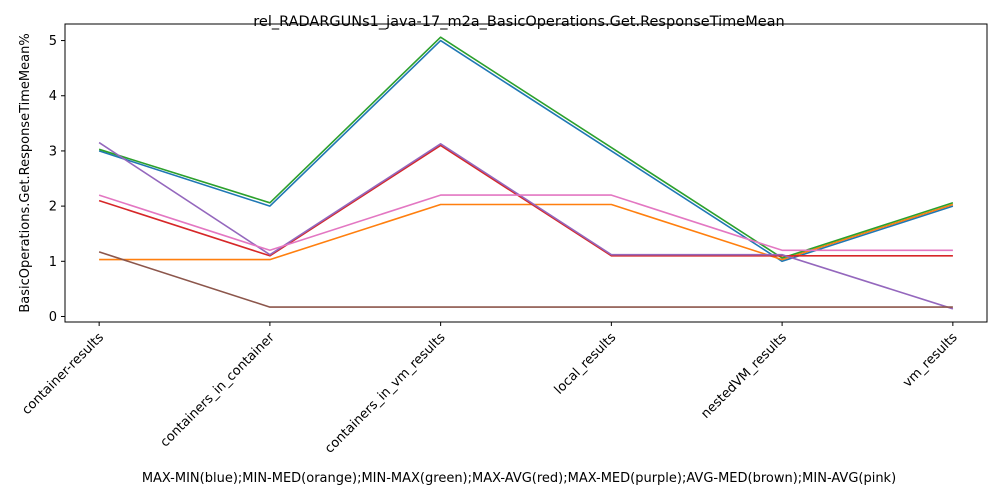 This screenshot has width=1000, height=504. Describe the element at coordinates (57, 179) in the screenshot. I see `y-axis: 0 1 2 3 4 5` at that location.